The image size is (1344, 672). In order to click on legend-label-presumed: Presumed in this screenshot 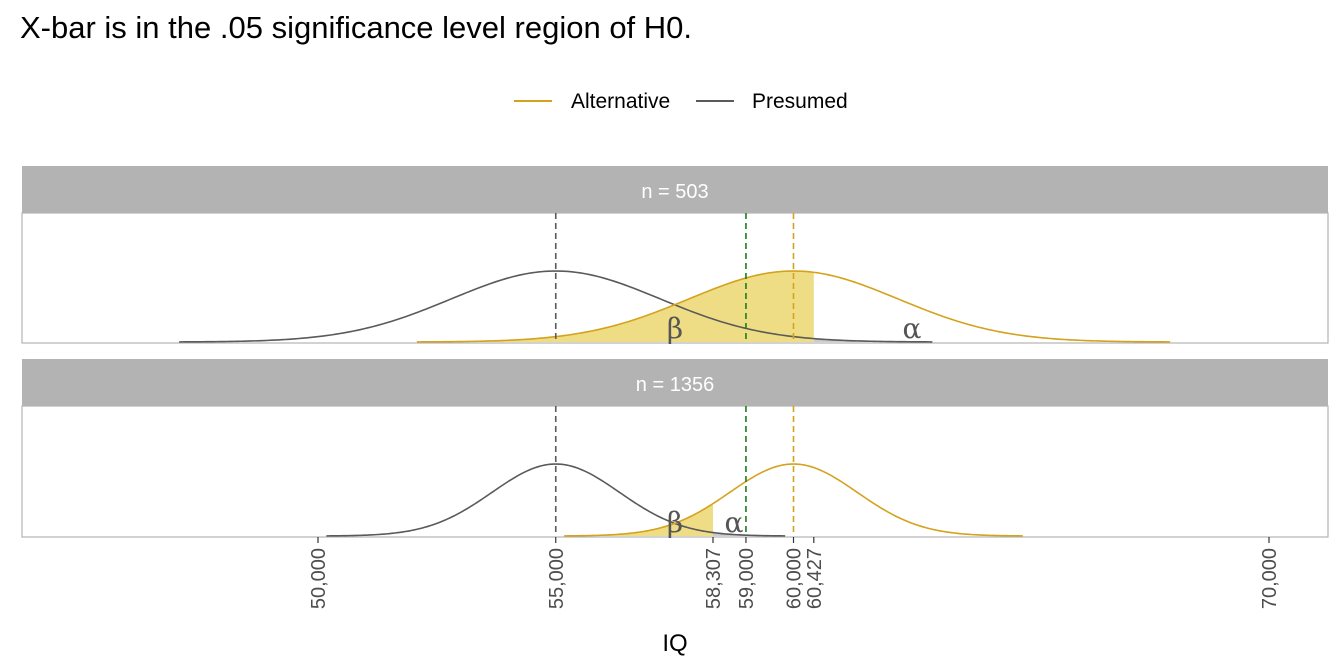, I will do `click(800, 101)`.